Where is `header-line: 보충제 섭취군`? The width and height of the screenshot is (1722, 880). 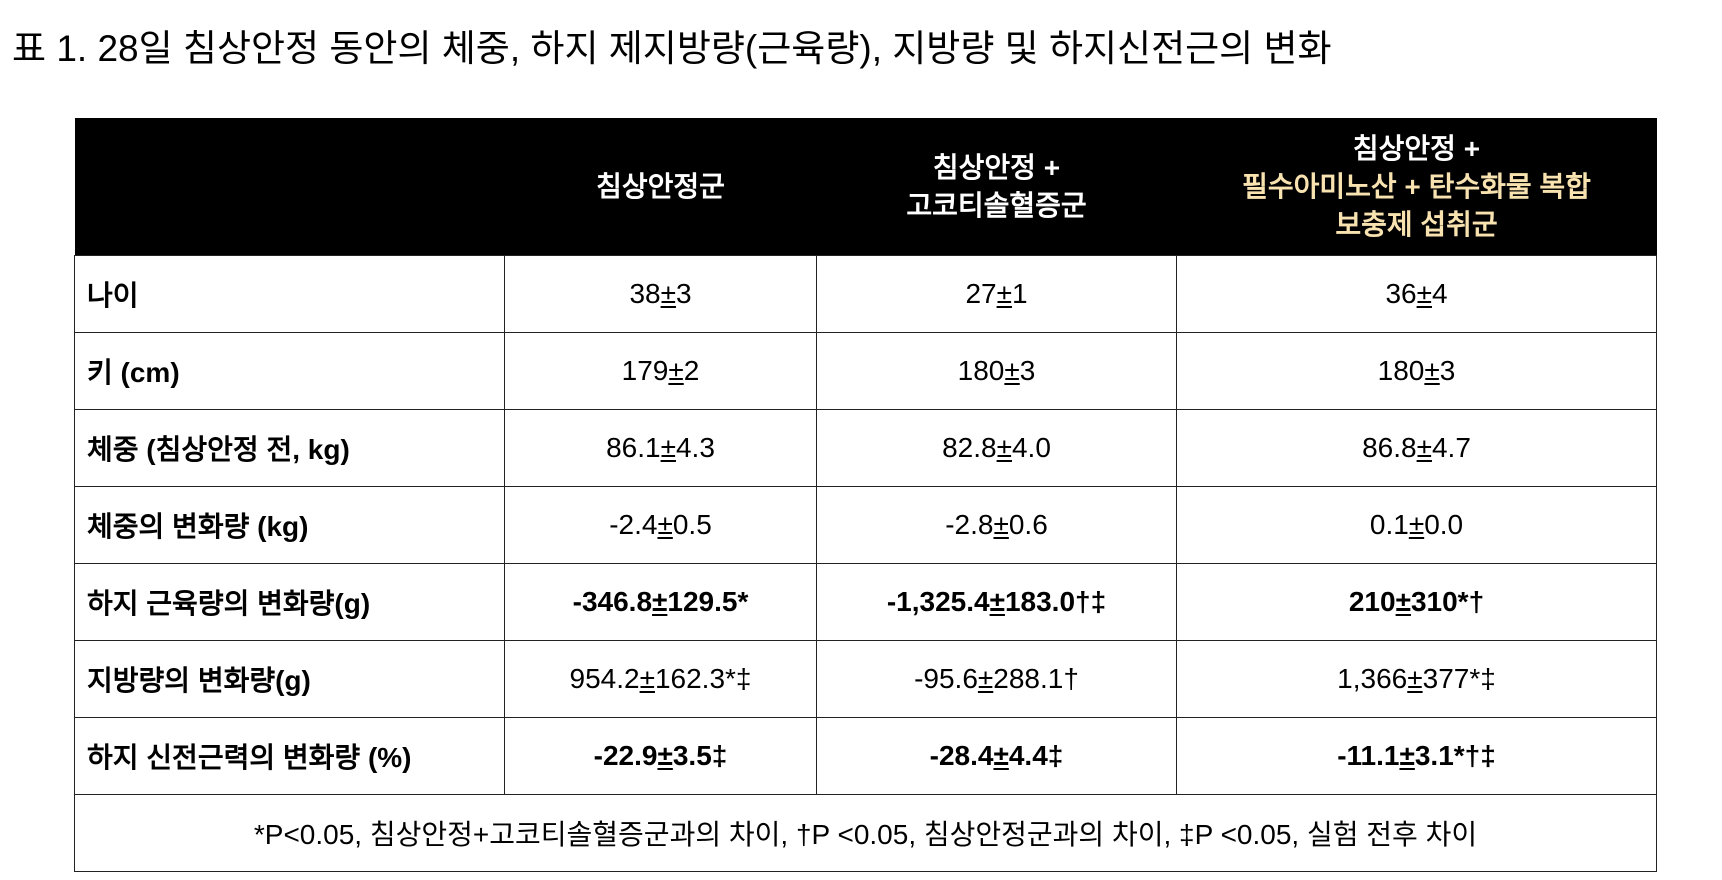 header-line: 보충제 섭취군 is located at coordinates (1416, 224).